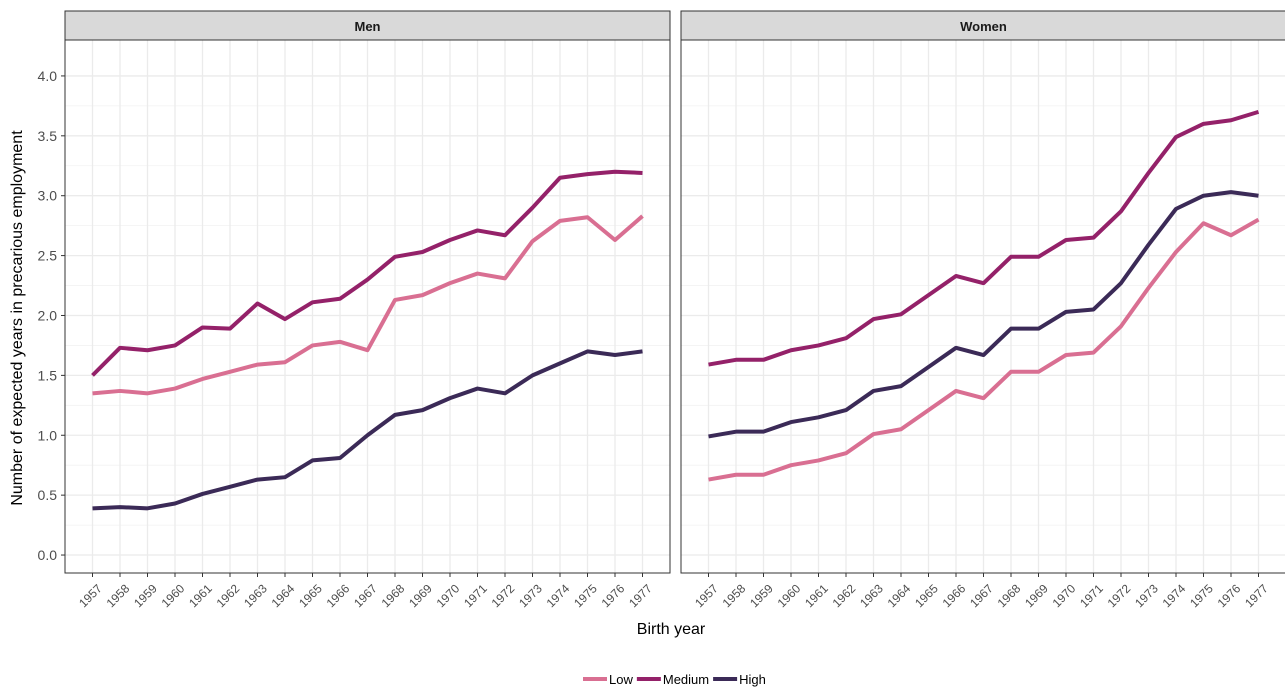 Image resolution: width=1285 pixels, height=694 pixels. I want to click on y-tick-label: 0.0, so click(48, 555).